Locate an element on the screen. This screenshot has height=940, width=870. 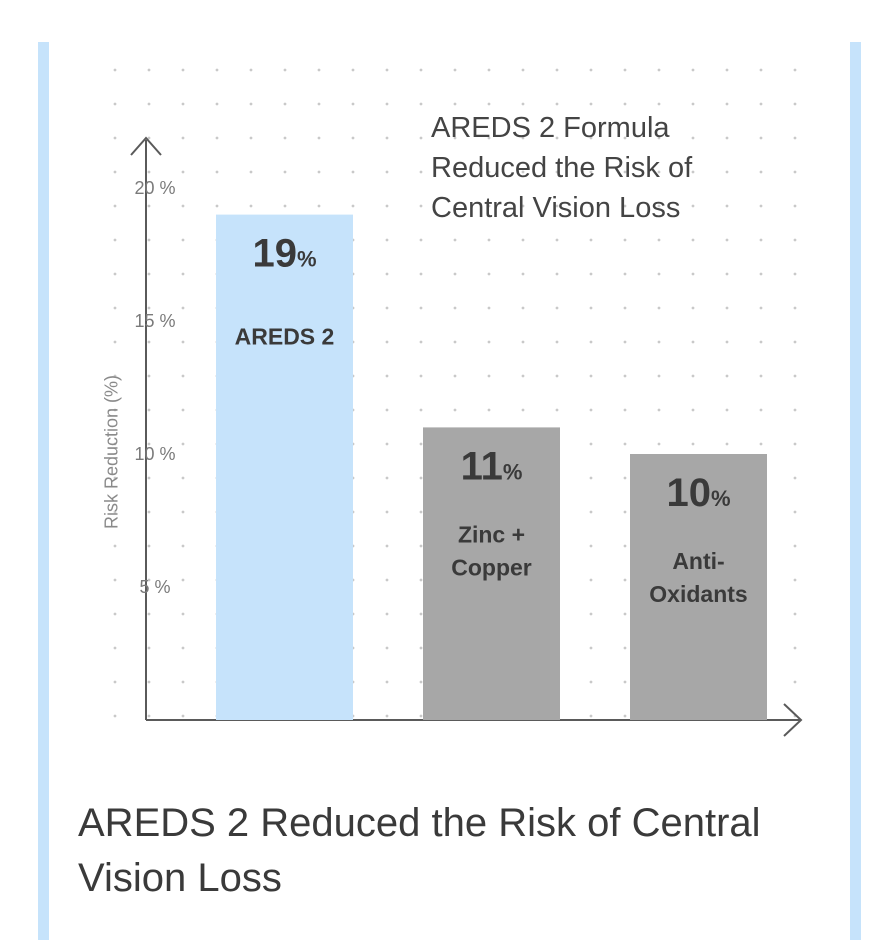
left-border-stripe is located at coordinates (43, 491).